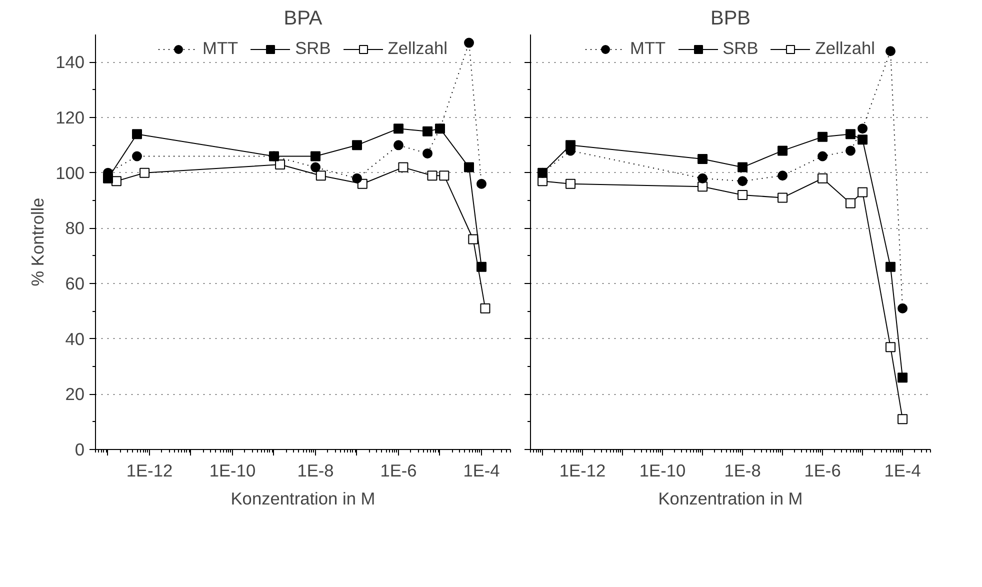  Describe the element at coordinates (75, 284) in the screenshot. I see `y-tick-label: 60` at that location.